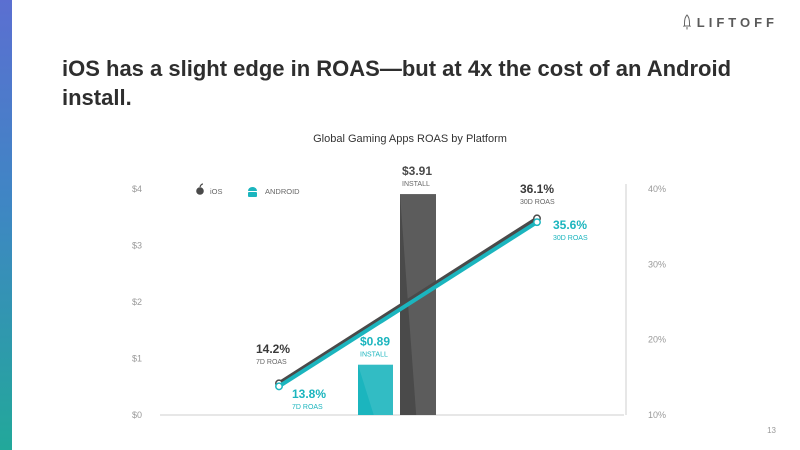 The image size is (800, 450). What do you see at coordinates (137, 246) in the screenshot?
I see `left-tick-label: $3` at bounding box center [137, 246].